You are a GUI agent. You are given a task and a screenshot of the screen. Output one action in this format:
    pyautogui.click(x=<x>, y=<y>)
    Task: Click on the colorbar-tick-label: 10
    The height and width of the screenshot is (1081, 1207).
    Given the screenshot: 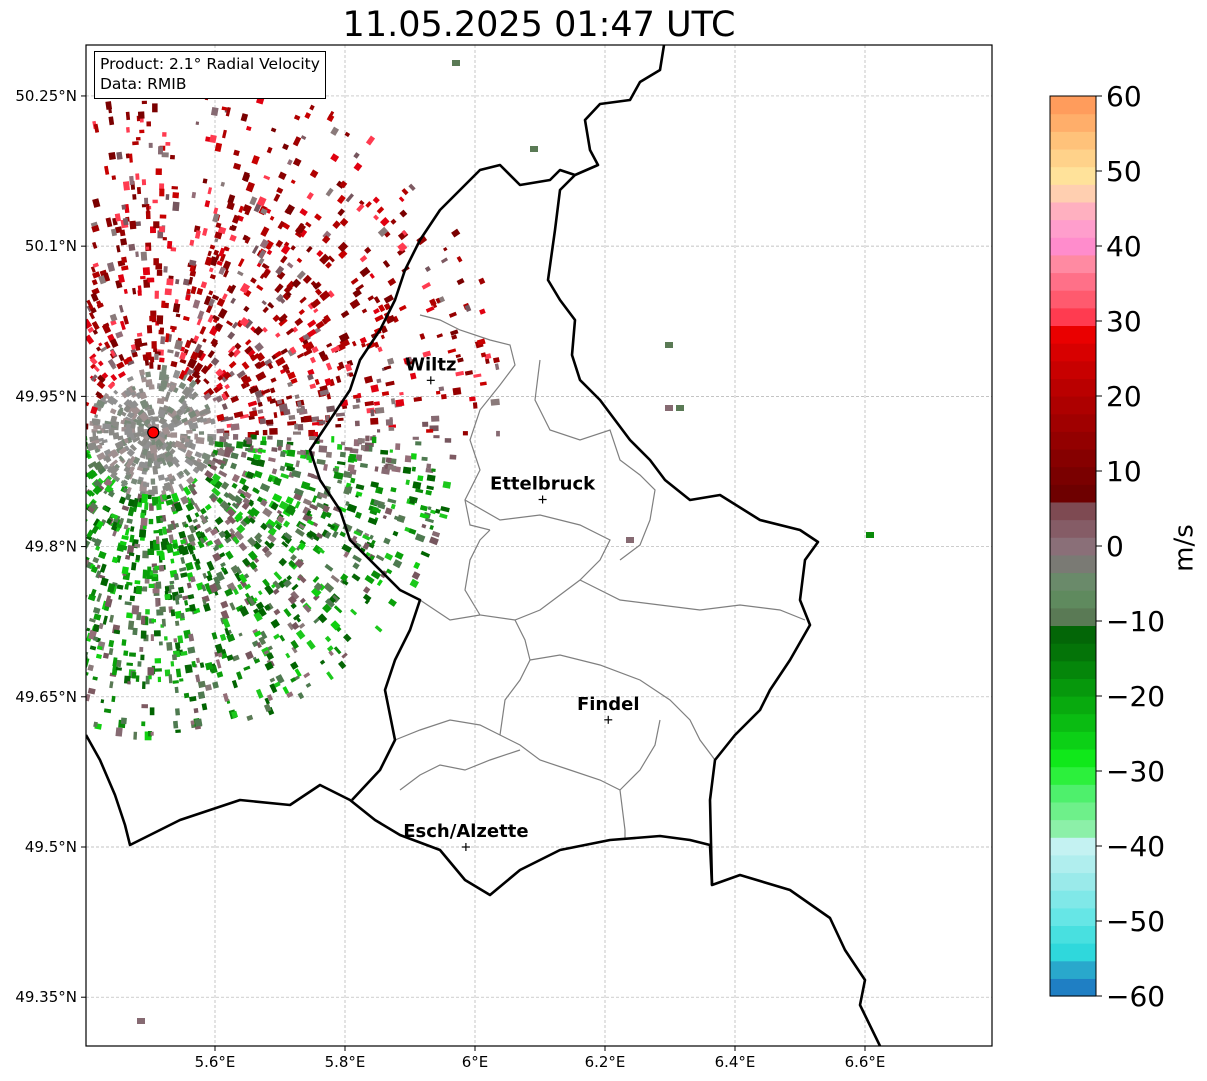 What is the action you would take?
    pyautogui.click(x=1124, y=471)
    